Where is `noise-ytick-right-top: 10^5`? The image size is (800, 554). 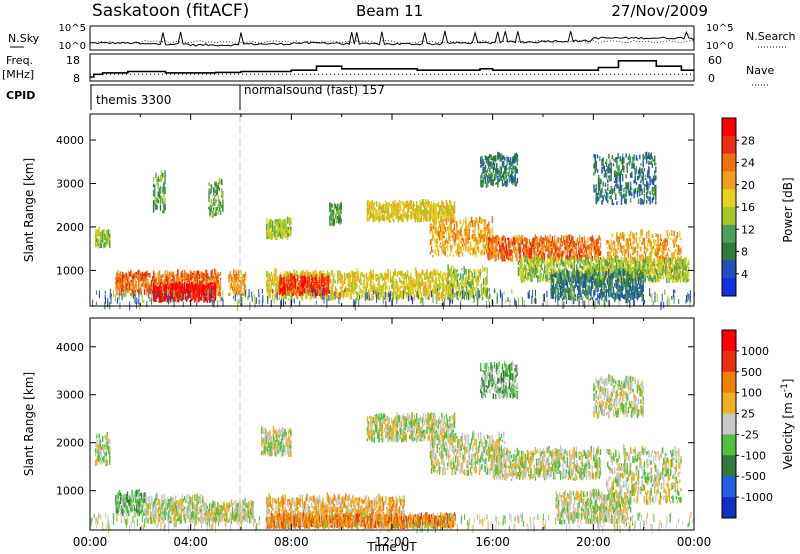 noise-ytick-right-top: 10^5 is located at coordinates (719, 28).